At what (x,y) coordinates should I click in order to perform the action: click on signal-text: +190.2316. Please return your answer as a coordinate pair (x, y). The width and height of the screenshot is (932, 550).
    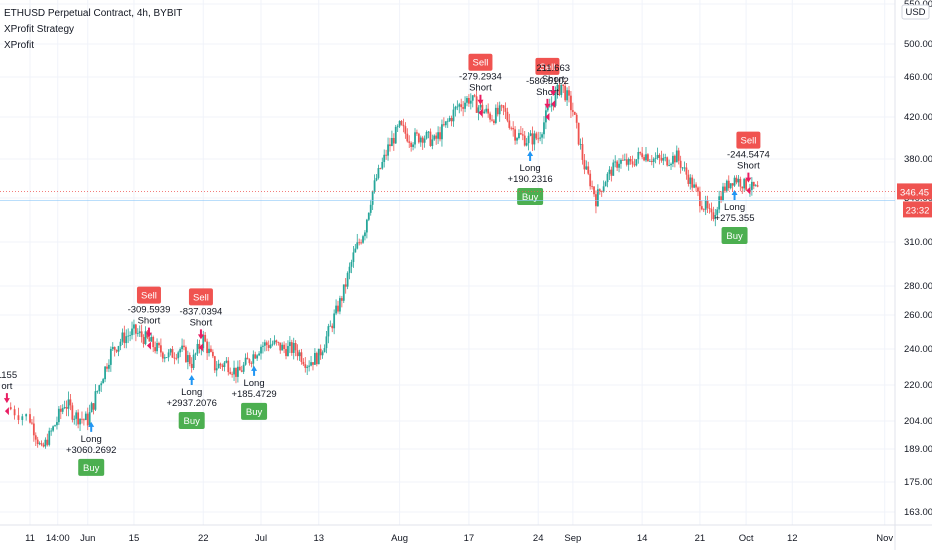
    Looking at the image, I should click on (530, 179).